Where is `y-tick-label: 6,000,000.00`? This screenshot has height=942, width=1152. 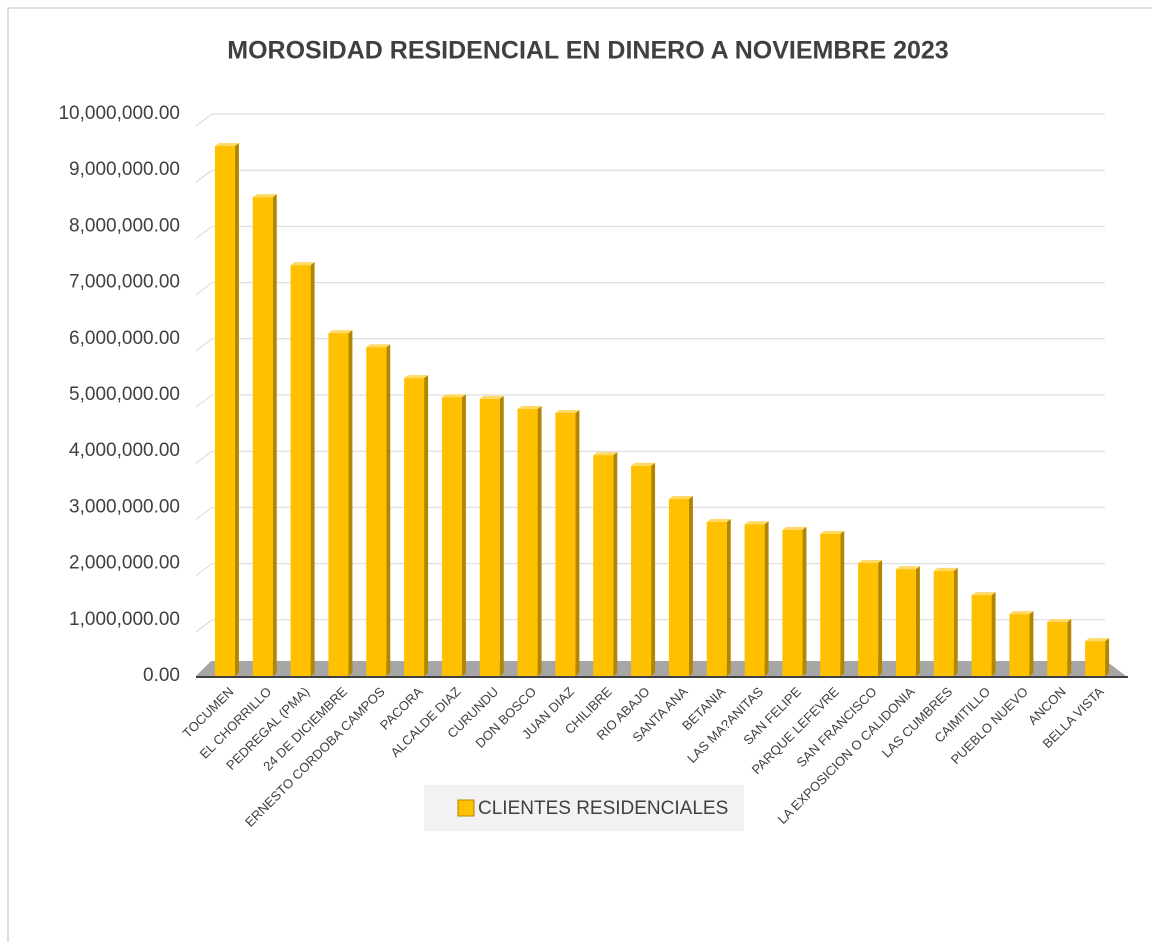
y-tick-label: 6,000,000.00 is located at coordinates (124, 338).